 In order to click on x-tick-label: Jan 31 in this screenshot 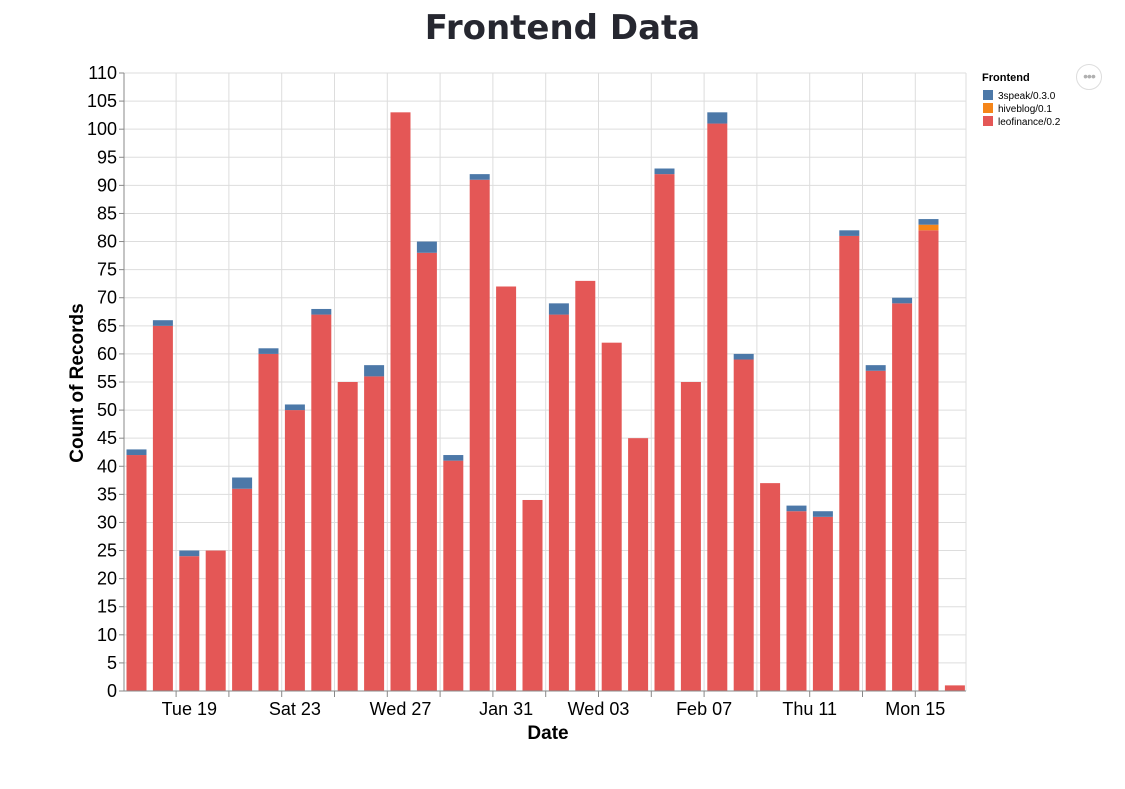, I will do `click(506, 709)`.